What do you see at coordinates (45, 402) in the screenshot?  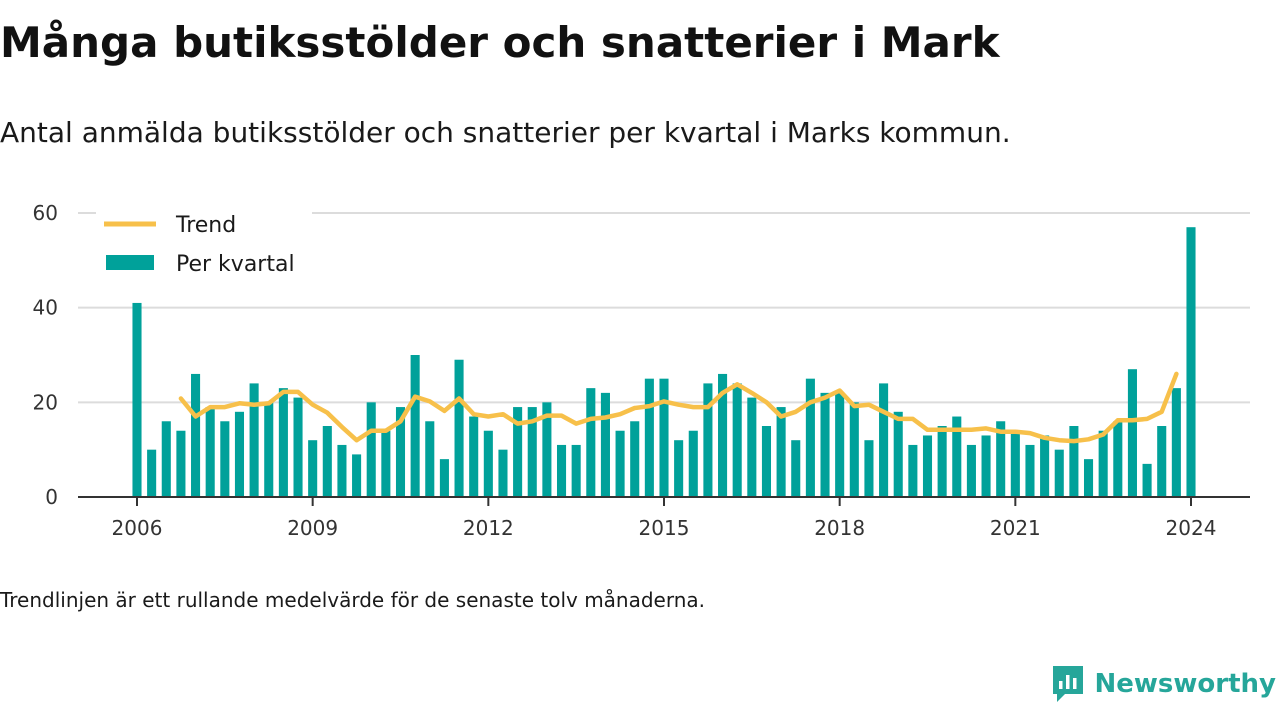 I see `y-tick-label: 20` at bounding box center [45, 402].